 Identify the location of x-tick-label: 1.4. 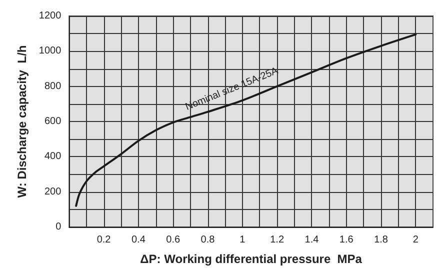
(312, 240).